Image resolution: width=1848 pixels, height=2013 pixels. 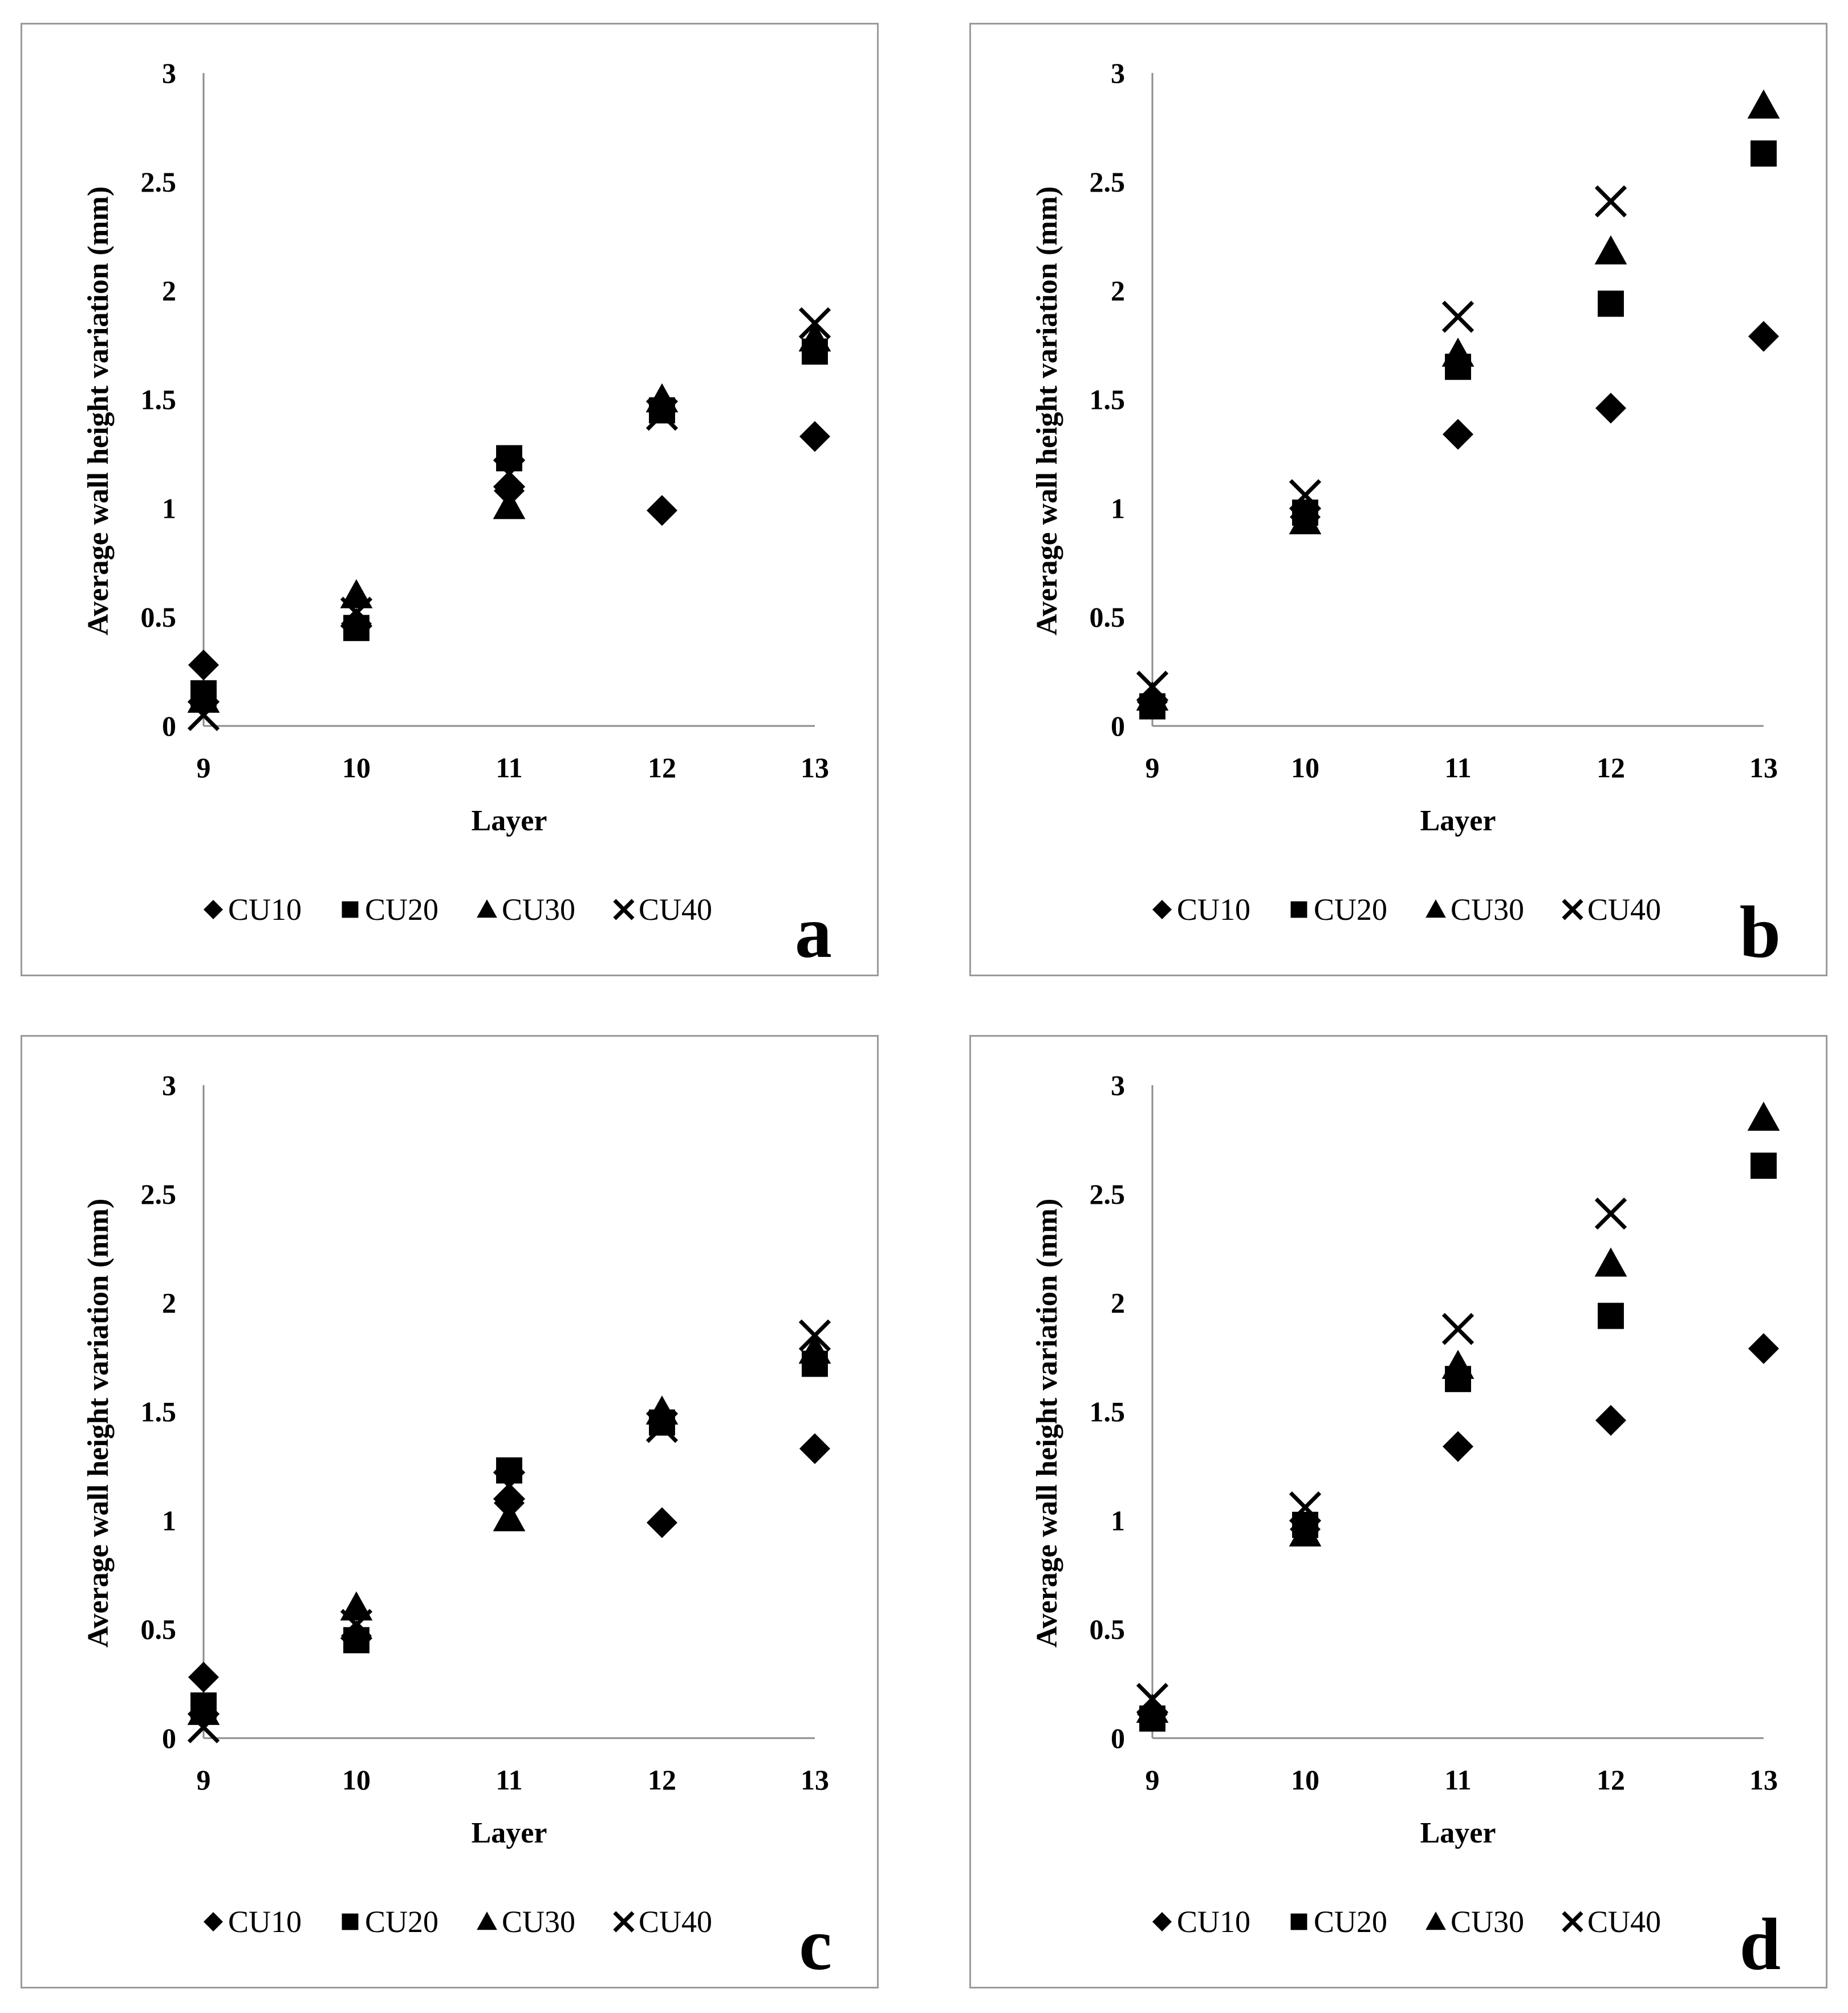 What do you see at coordinates (159, 617) in the screenshot?
I see `y-tick-label: 0.5` at bounding box center [159, 617].